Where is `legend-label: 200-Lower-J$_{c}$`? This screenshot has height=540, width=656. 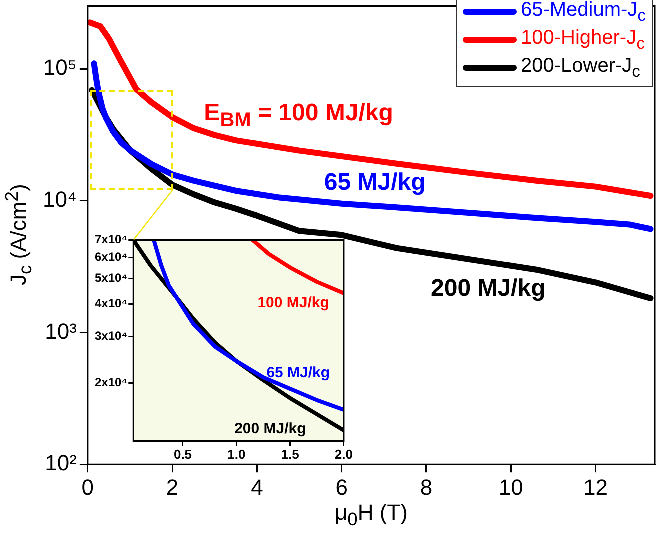
legend-label: 200-Lower-J$_{c}$ is located at coordinates (580, 68).